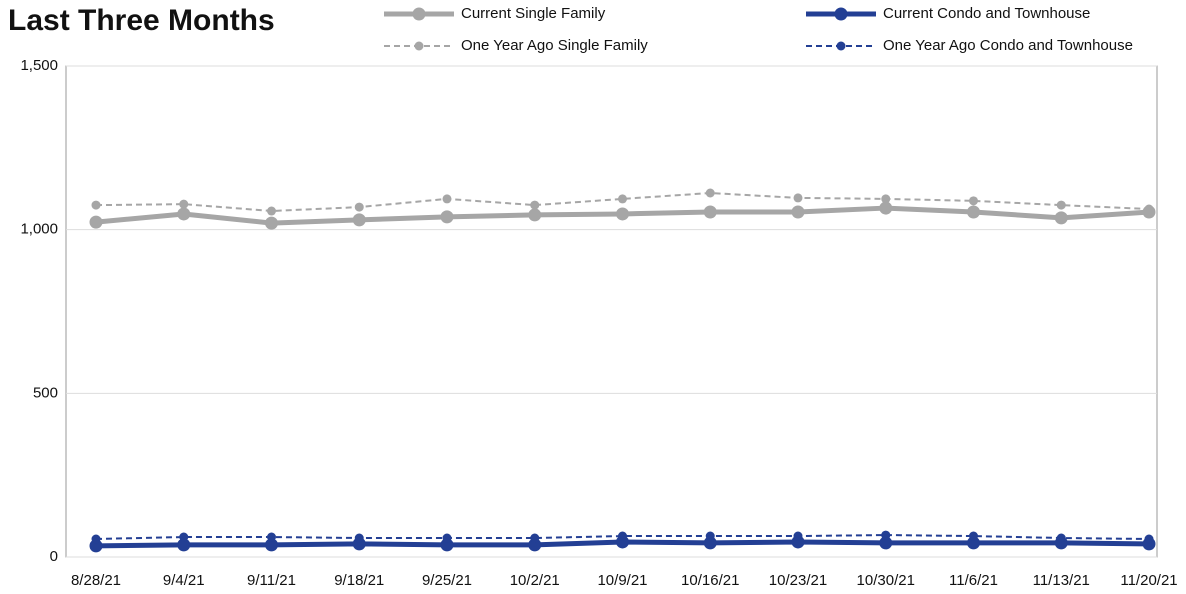 The image size is (1186, 594). What do you see at coordinates (54, 556) in the screenshot?
I see `y-tick-label: 0` at bounding box center [54, 556].